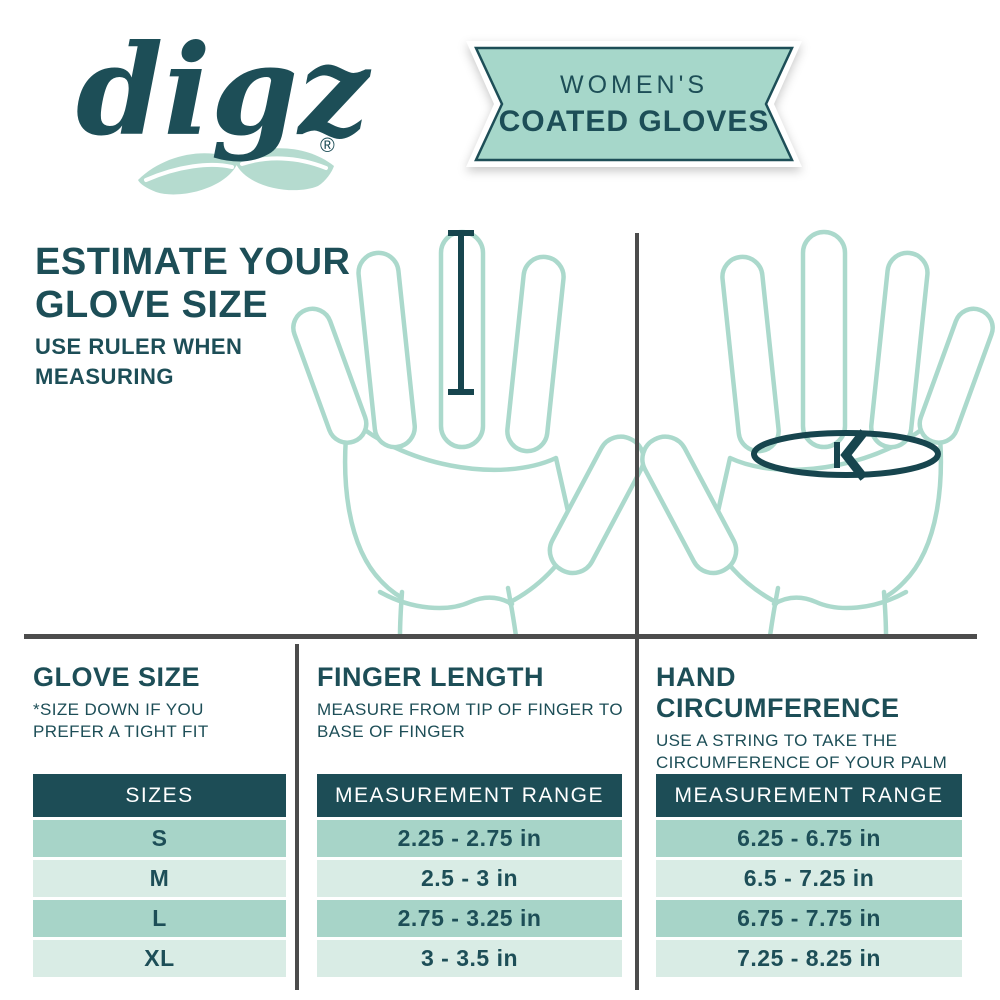 The width and height of the screenshot is (1000, 1000). I want to click on digz-logo: digz ®, so click(224, 106).